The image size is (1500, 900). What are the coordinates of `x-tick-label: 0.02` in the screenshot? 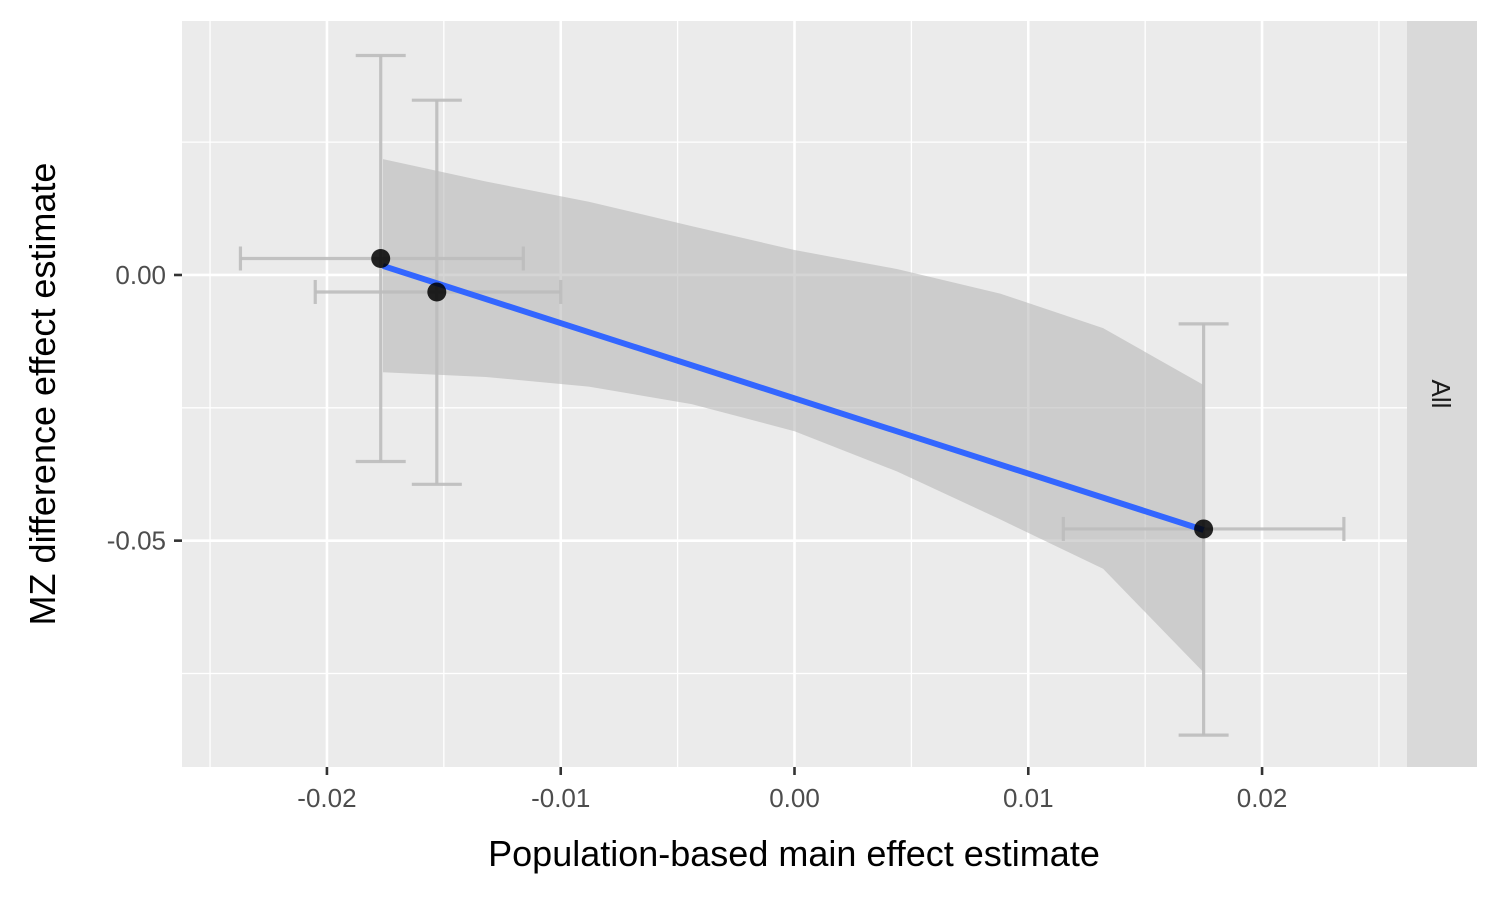 It's located at (1262, 798).